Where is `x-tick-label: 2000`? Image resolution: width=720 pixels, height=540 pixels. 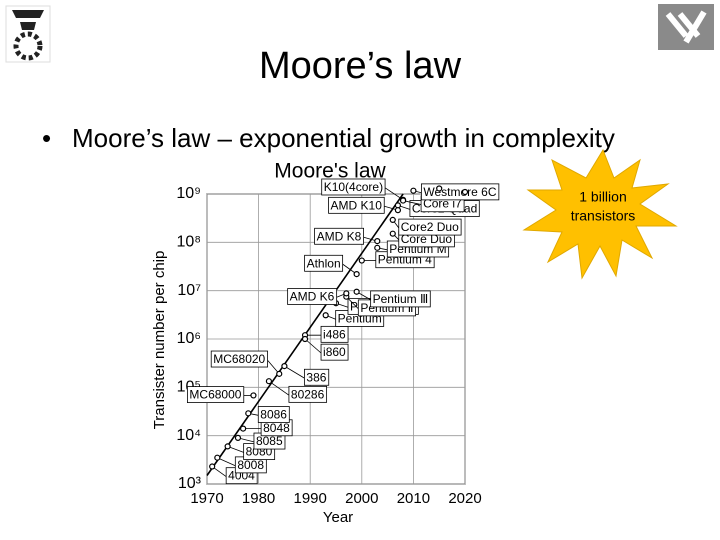 x-tick-label: 2000 is located at coordinates (361, 498).